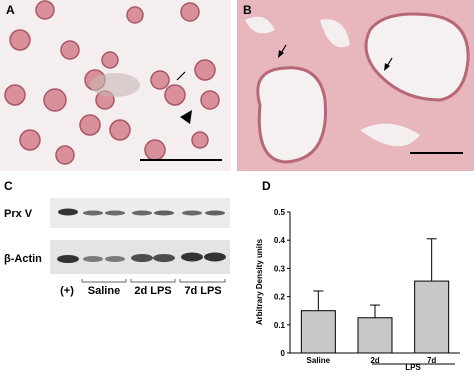 This screenshot has width=474, height=378. What do you see at coordinates (140, 240) in the screenshot?
I see `blot` at bounding box center [140, 240].